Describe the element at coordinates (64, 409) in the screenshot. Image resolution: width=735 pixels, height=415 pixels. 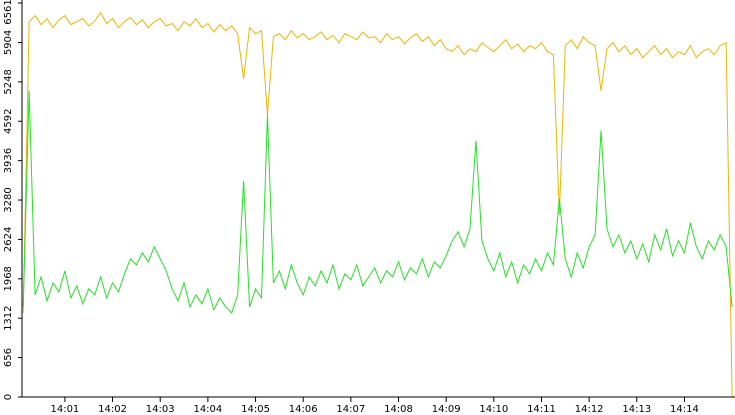
I see `x-tick-label: 14:01` at that location.